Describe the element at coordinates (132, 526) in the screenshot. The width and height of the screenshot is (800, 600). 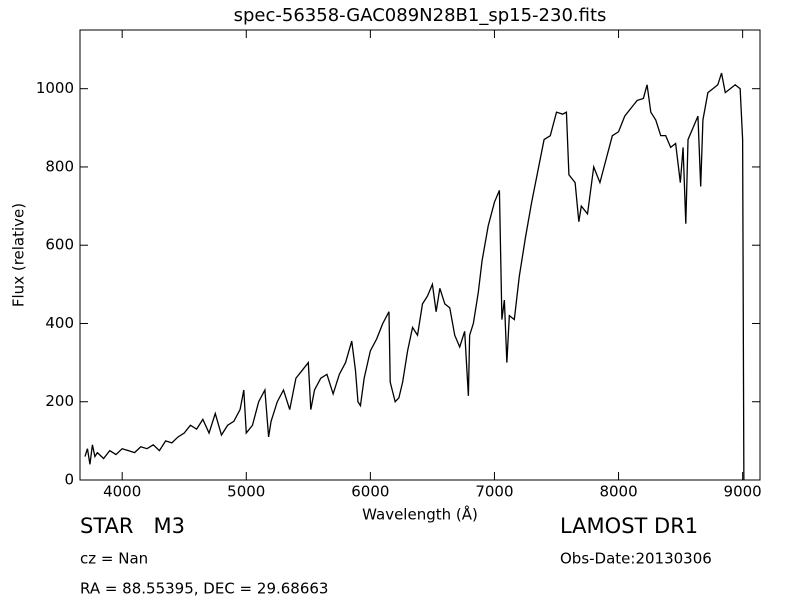
I see `annotation: STAR M3` at that location.